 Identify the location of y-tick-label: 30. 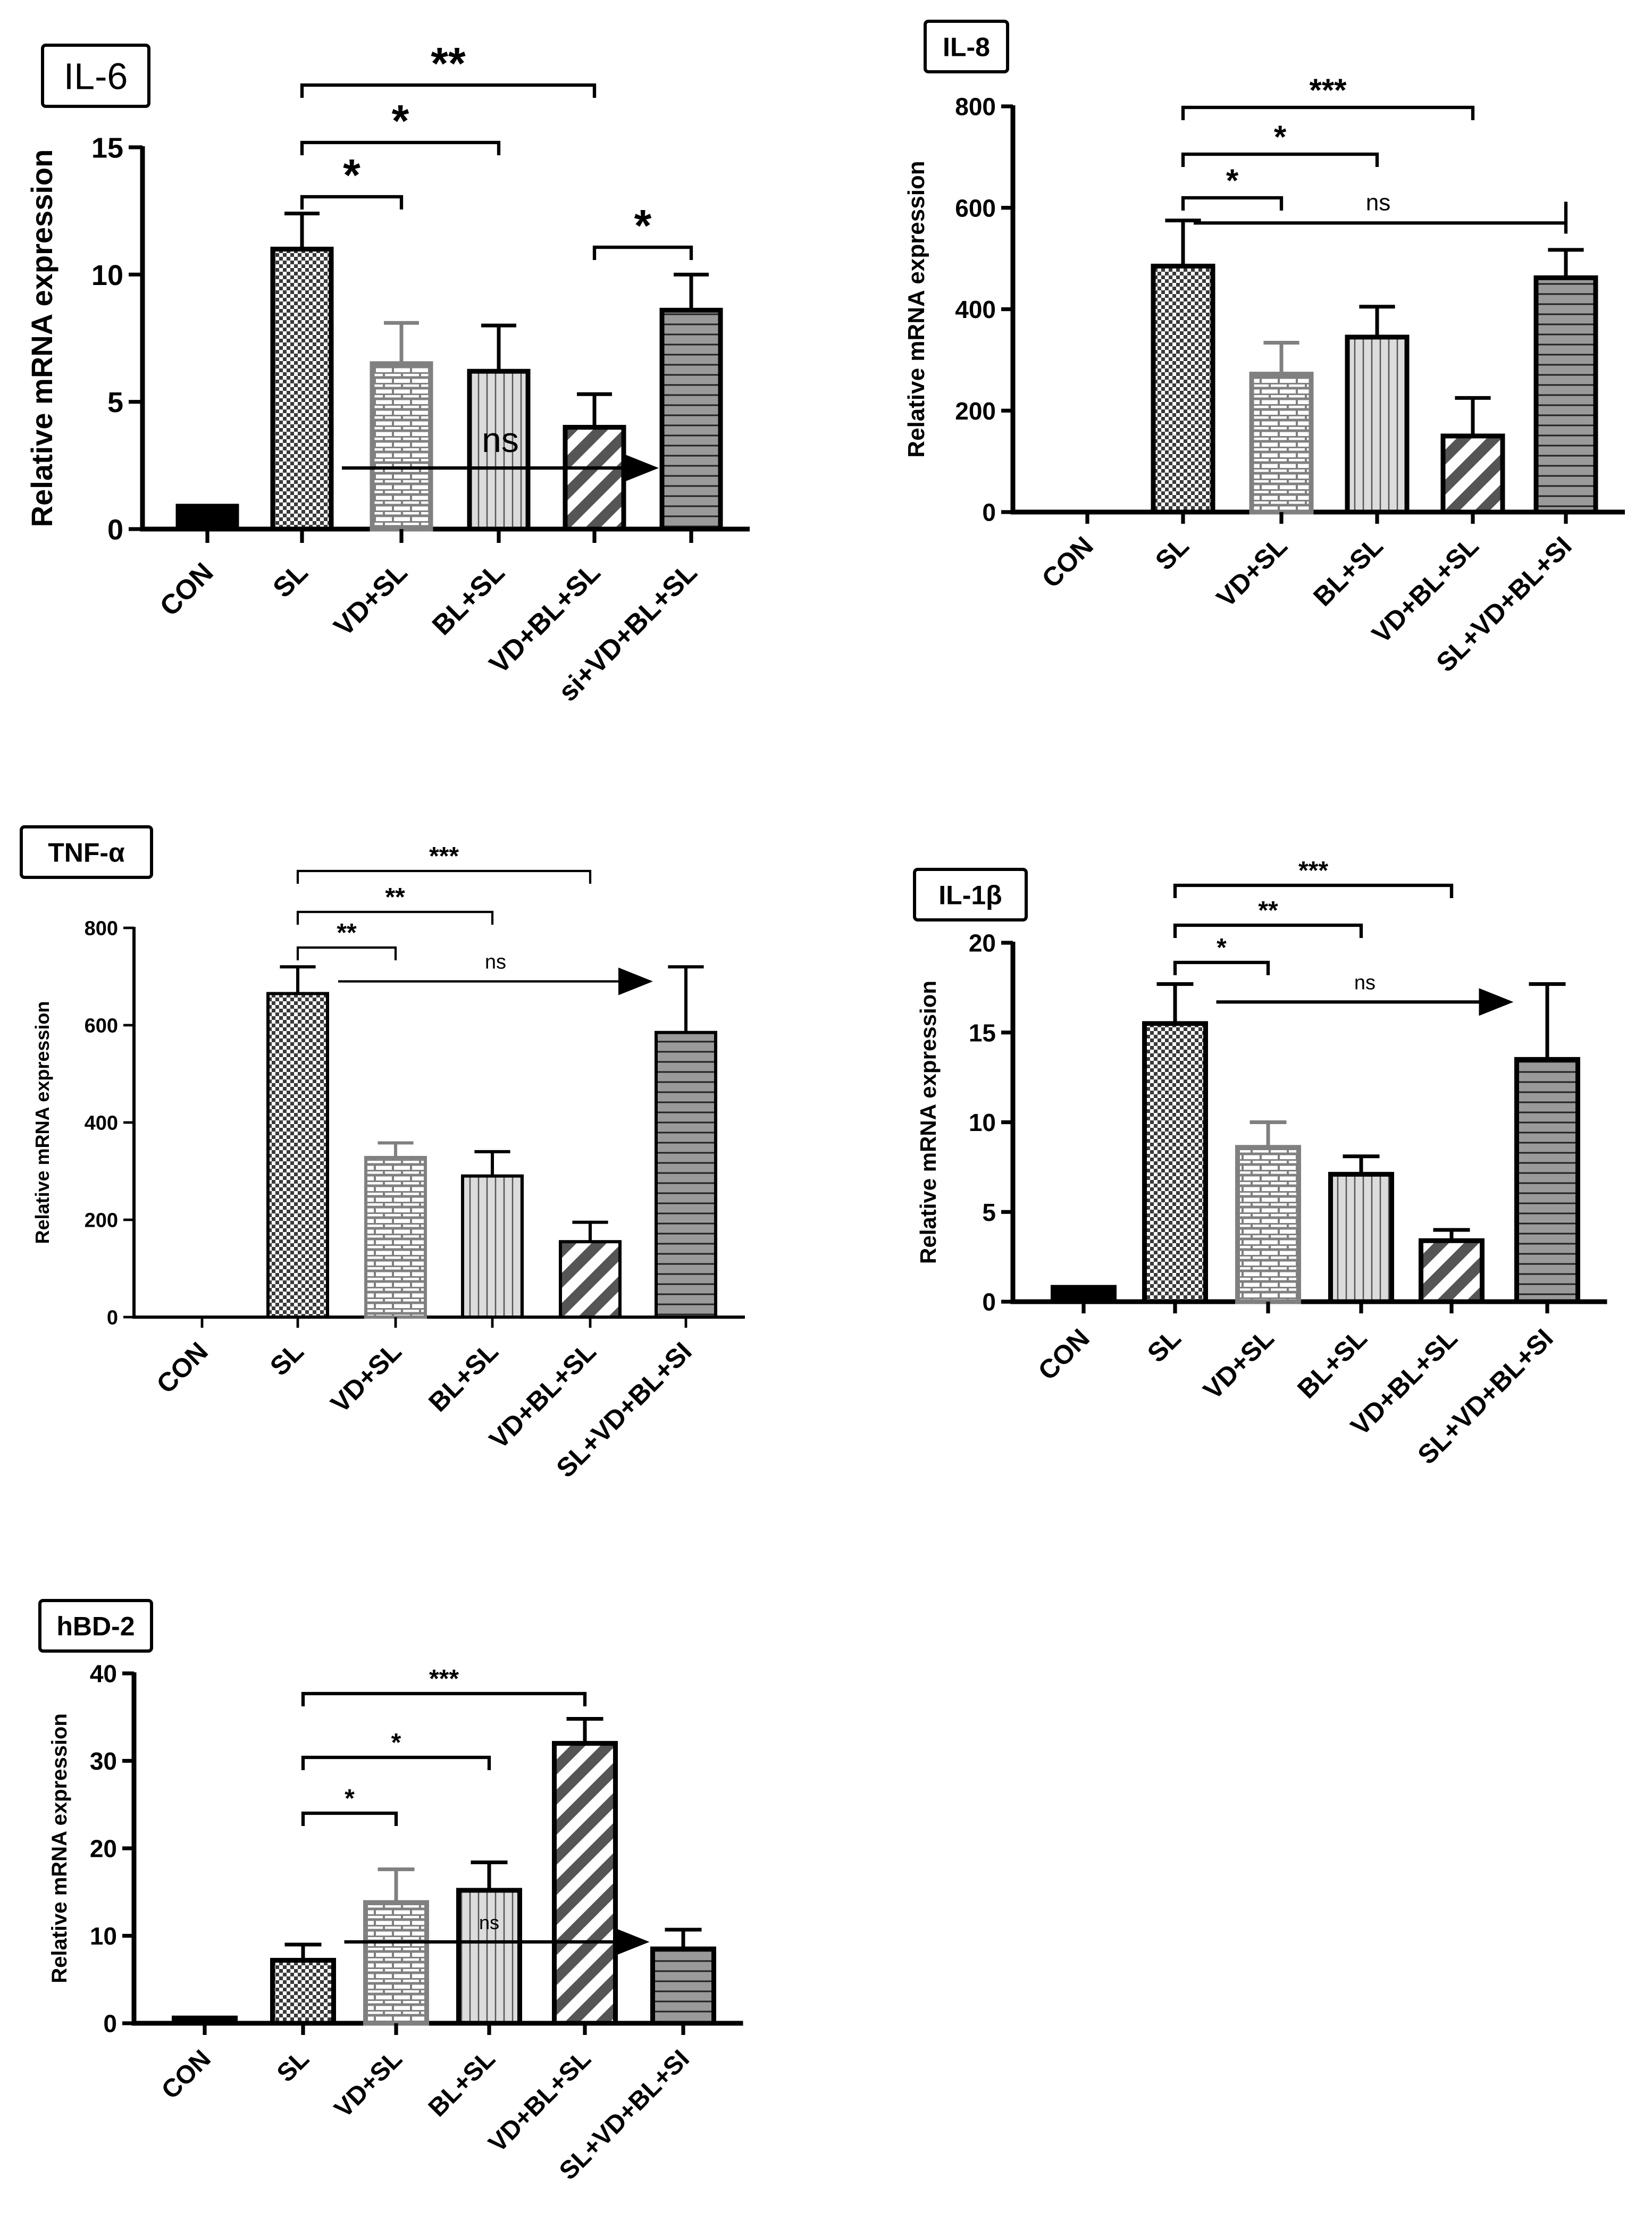
(103, 1761).